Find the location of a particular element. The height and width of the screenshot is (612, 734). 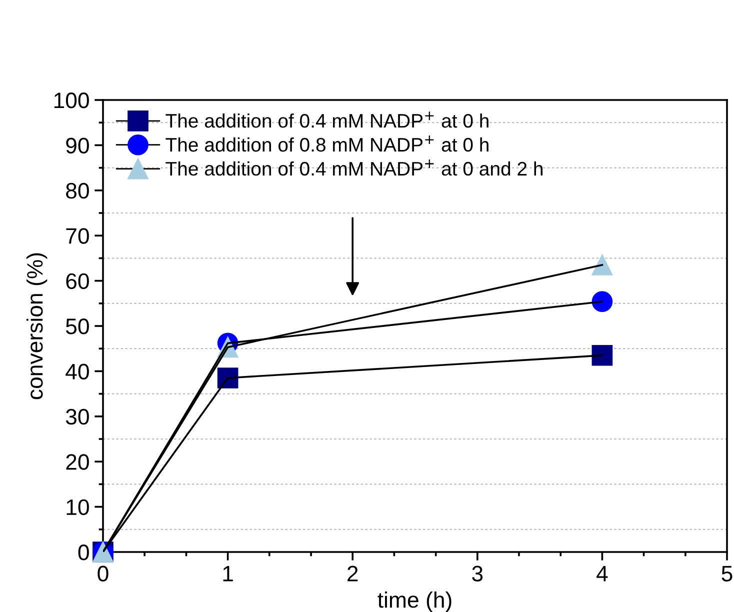

y-tick-label: 60 is located at coordinates (77, 281).